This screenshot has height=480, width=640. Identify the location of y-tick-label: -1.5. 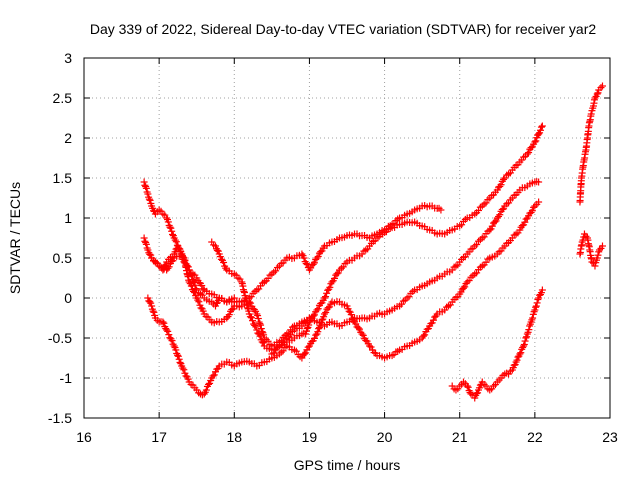
(60, 418).